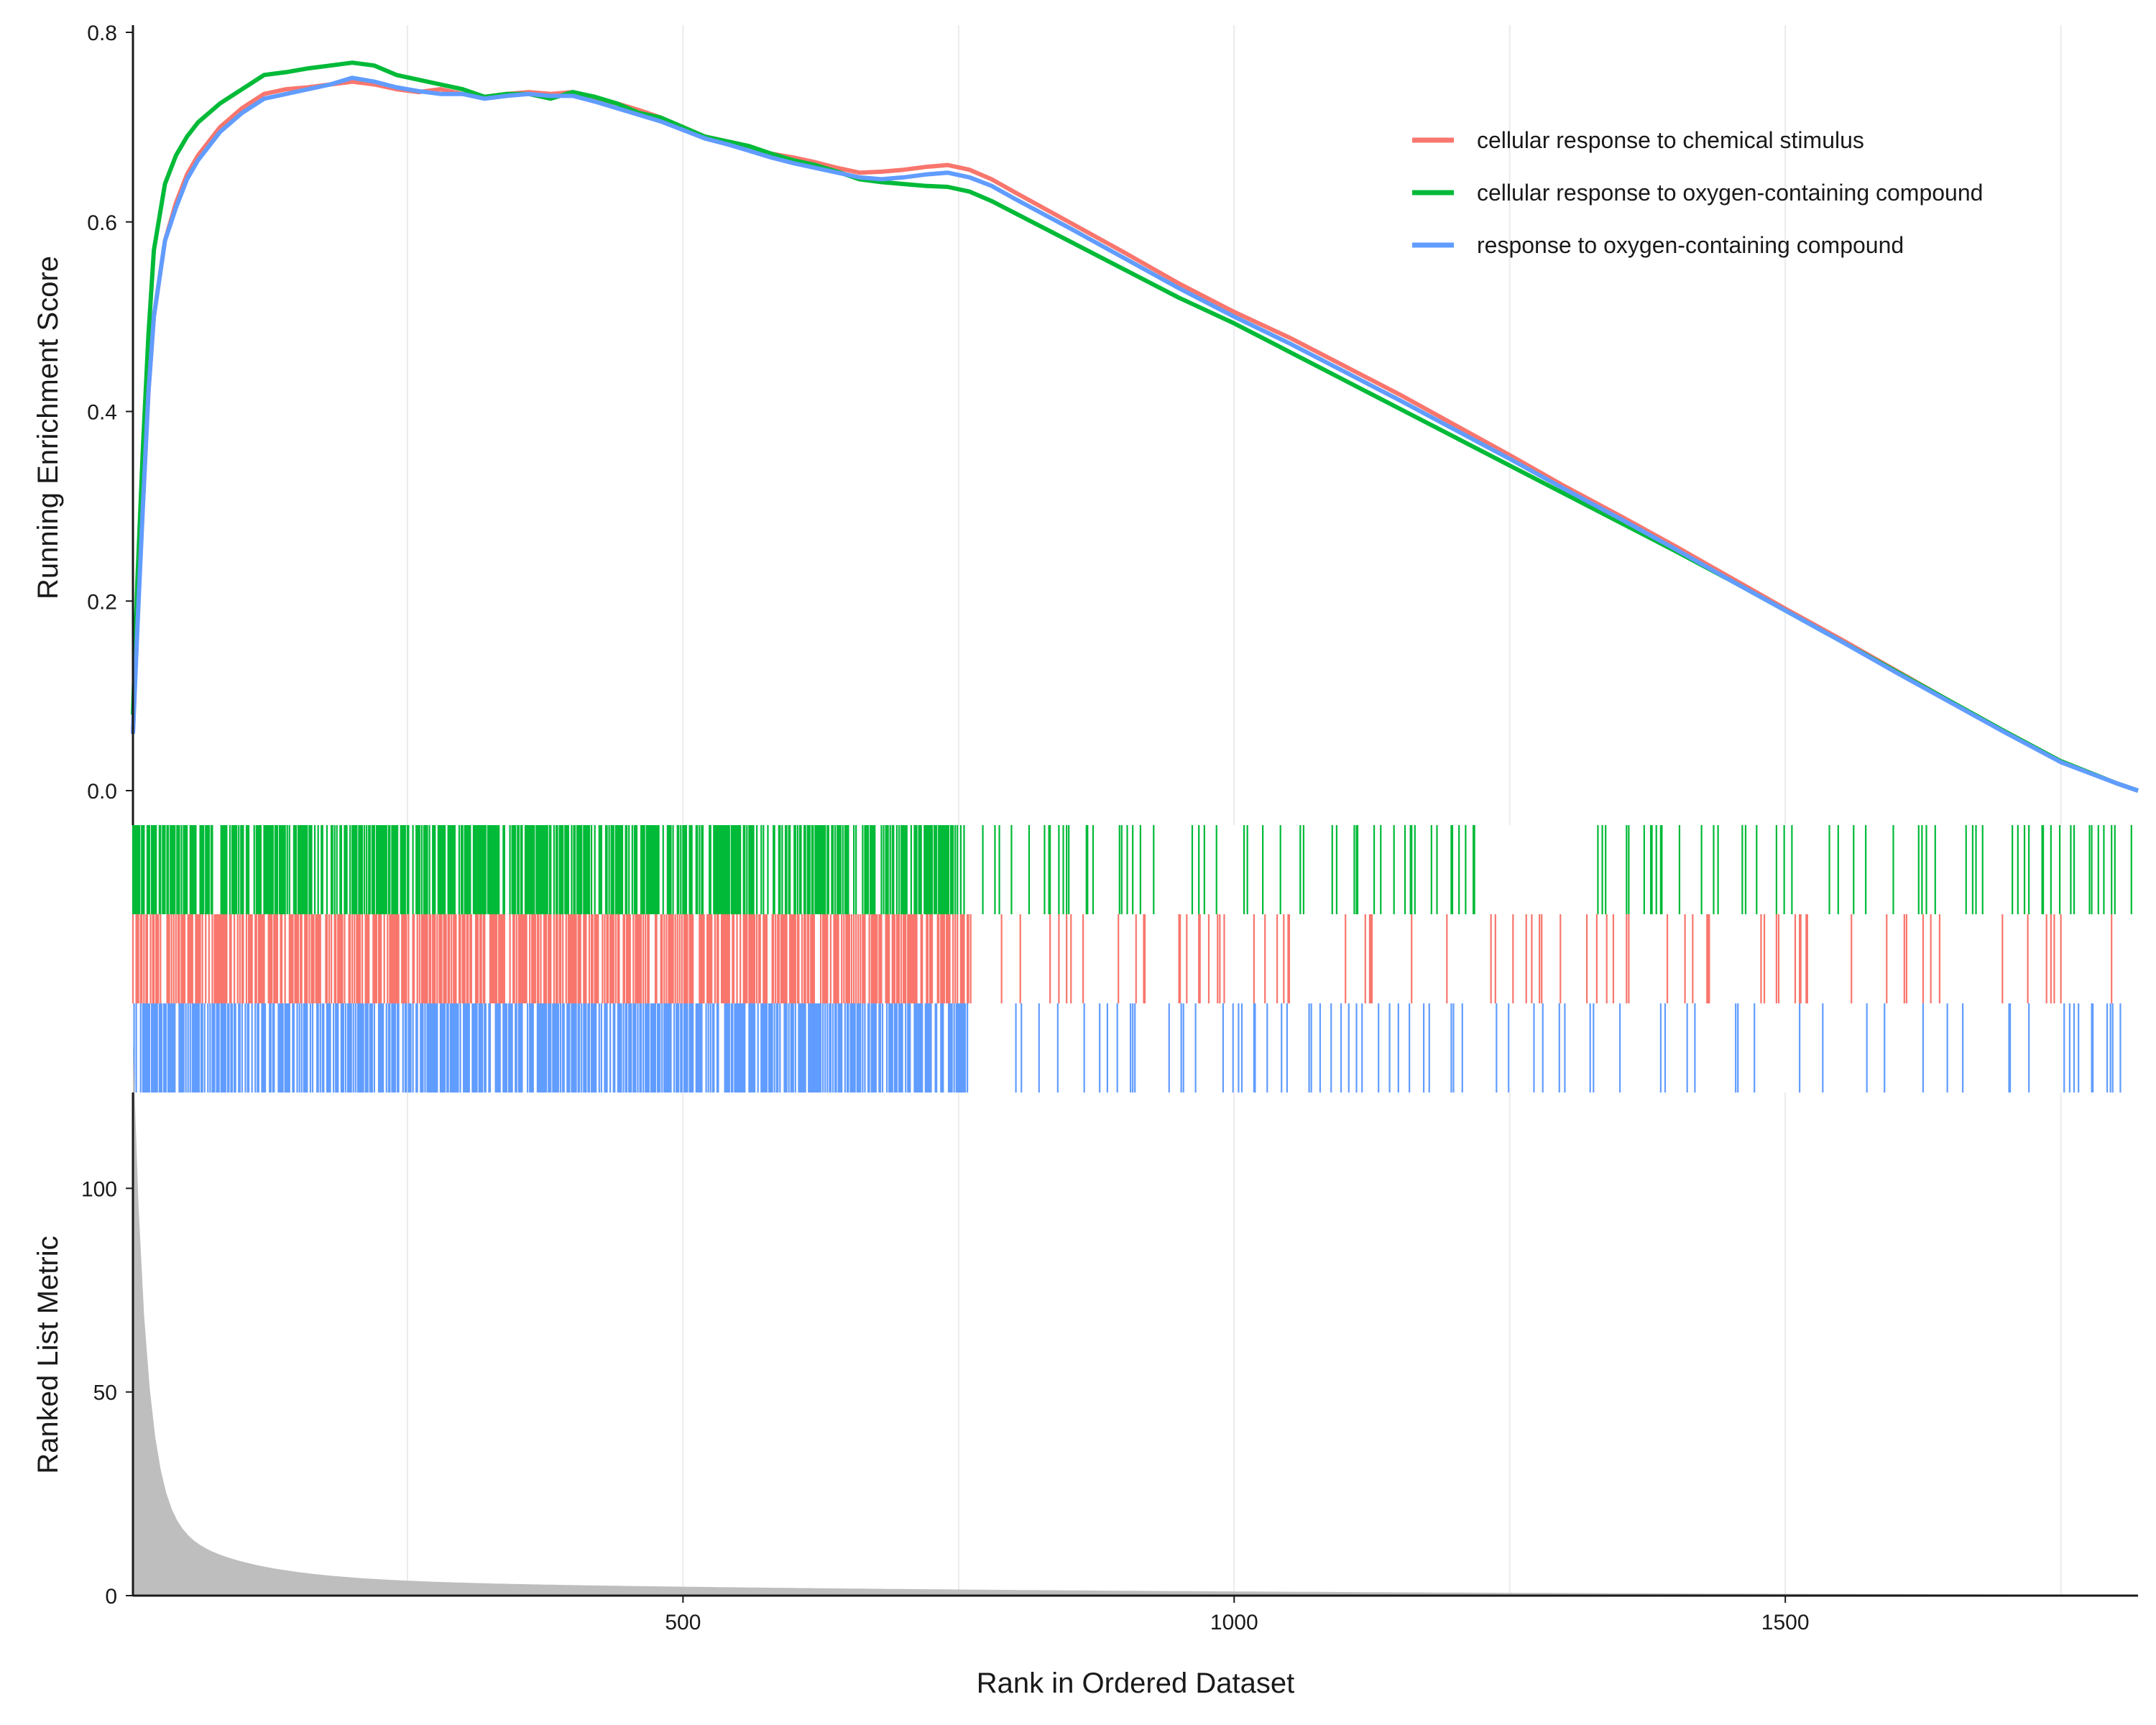 Image resolution: width=2156 pixels, height=1725 pixels. What do you see at coordinates (48, 1354) in the screenshot?
I see `y-axis-title-metric: Ranked List Metric` at bounding box center [48, 1354].